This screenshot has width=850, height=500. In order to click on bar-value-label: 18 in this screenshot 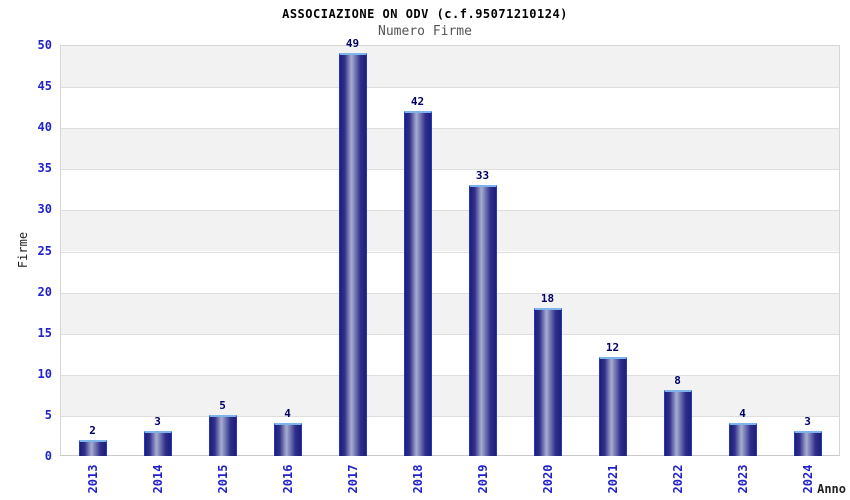, I will do `click(547, 299)`.